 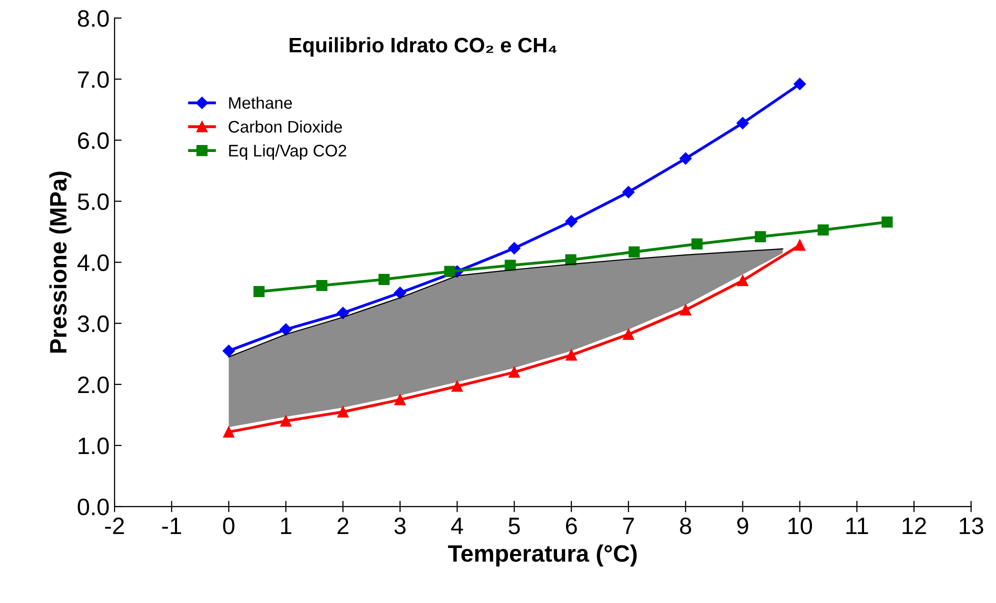 What do you see at coordinates (514, 526) in the screenshot?
I see `x-tick-label: 5` at bounding box center [514, 526].